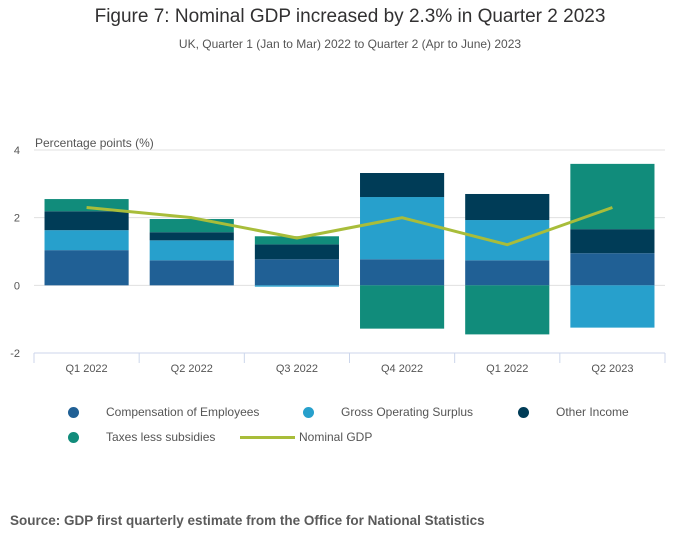 This screenshot has width=700, height=549. What do you see at coordinates (592, 412) in the screenshot?
I see `legend-label: Other Income` at bounding box center [592, 412].